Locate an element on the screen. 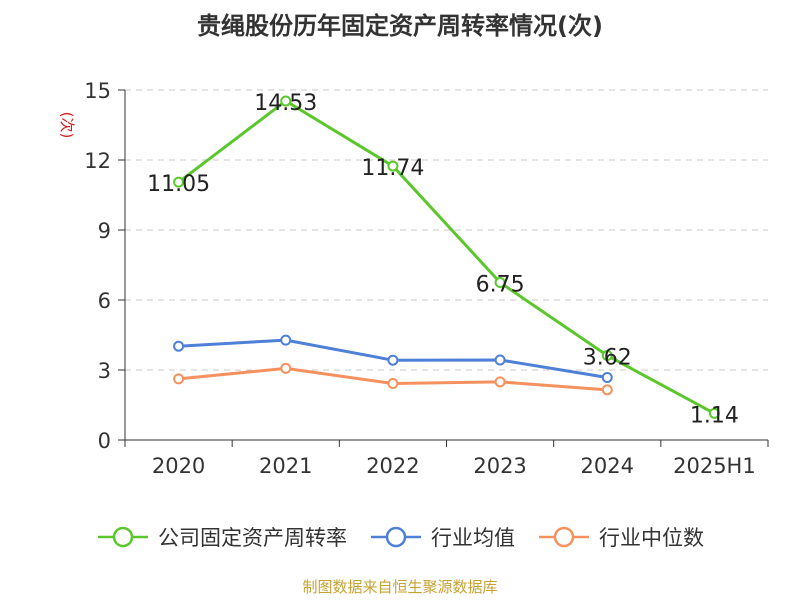 Image resolution: width=800 pixels, height=600 pixels. legend: 公司固定资产周转率 行业均值 行业中位数 is located at coordinates (400, 537).